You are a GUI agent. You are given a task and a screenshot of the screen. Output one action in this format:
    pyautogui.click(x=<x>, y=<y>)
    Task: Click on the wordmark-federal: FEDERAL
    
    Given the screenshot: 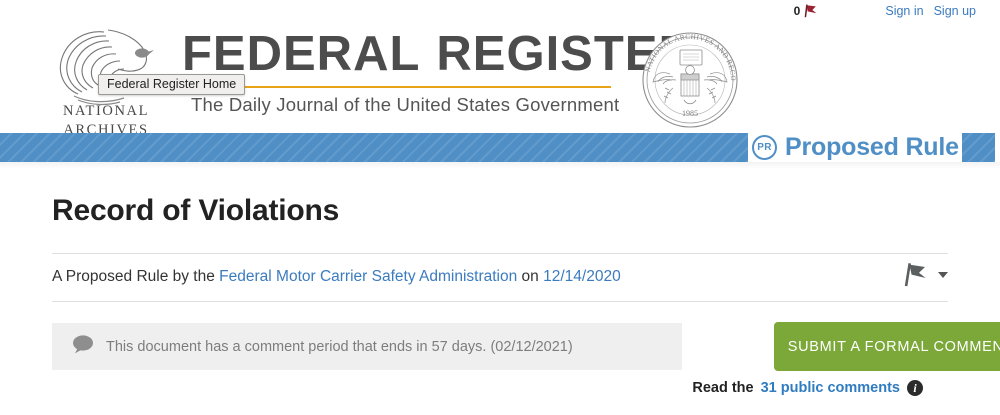 What is the action you would take?
    pyautogui.click(x=301, y=54)
    